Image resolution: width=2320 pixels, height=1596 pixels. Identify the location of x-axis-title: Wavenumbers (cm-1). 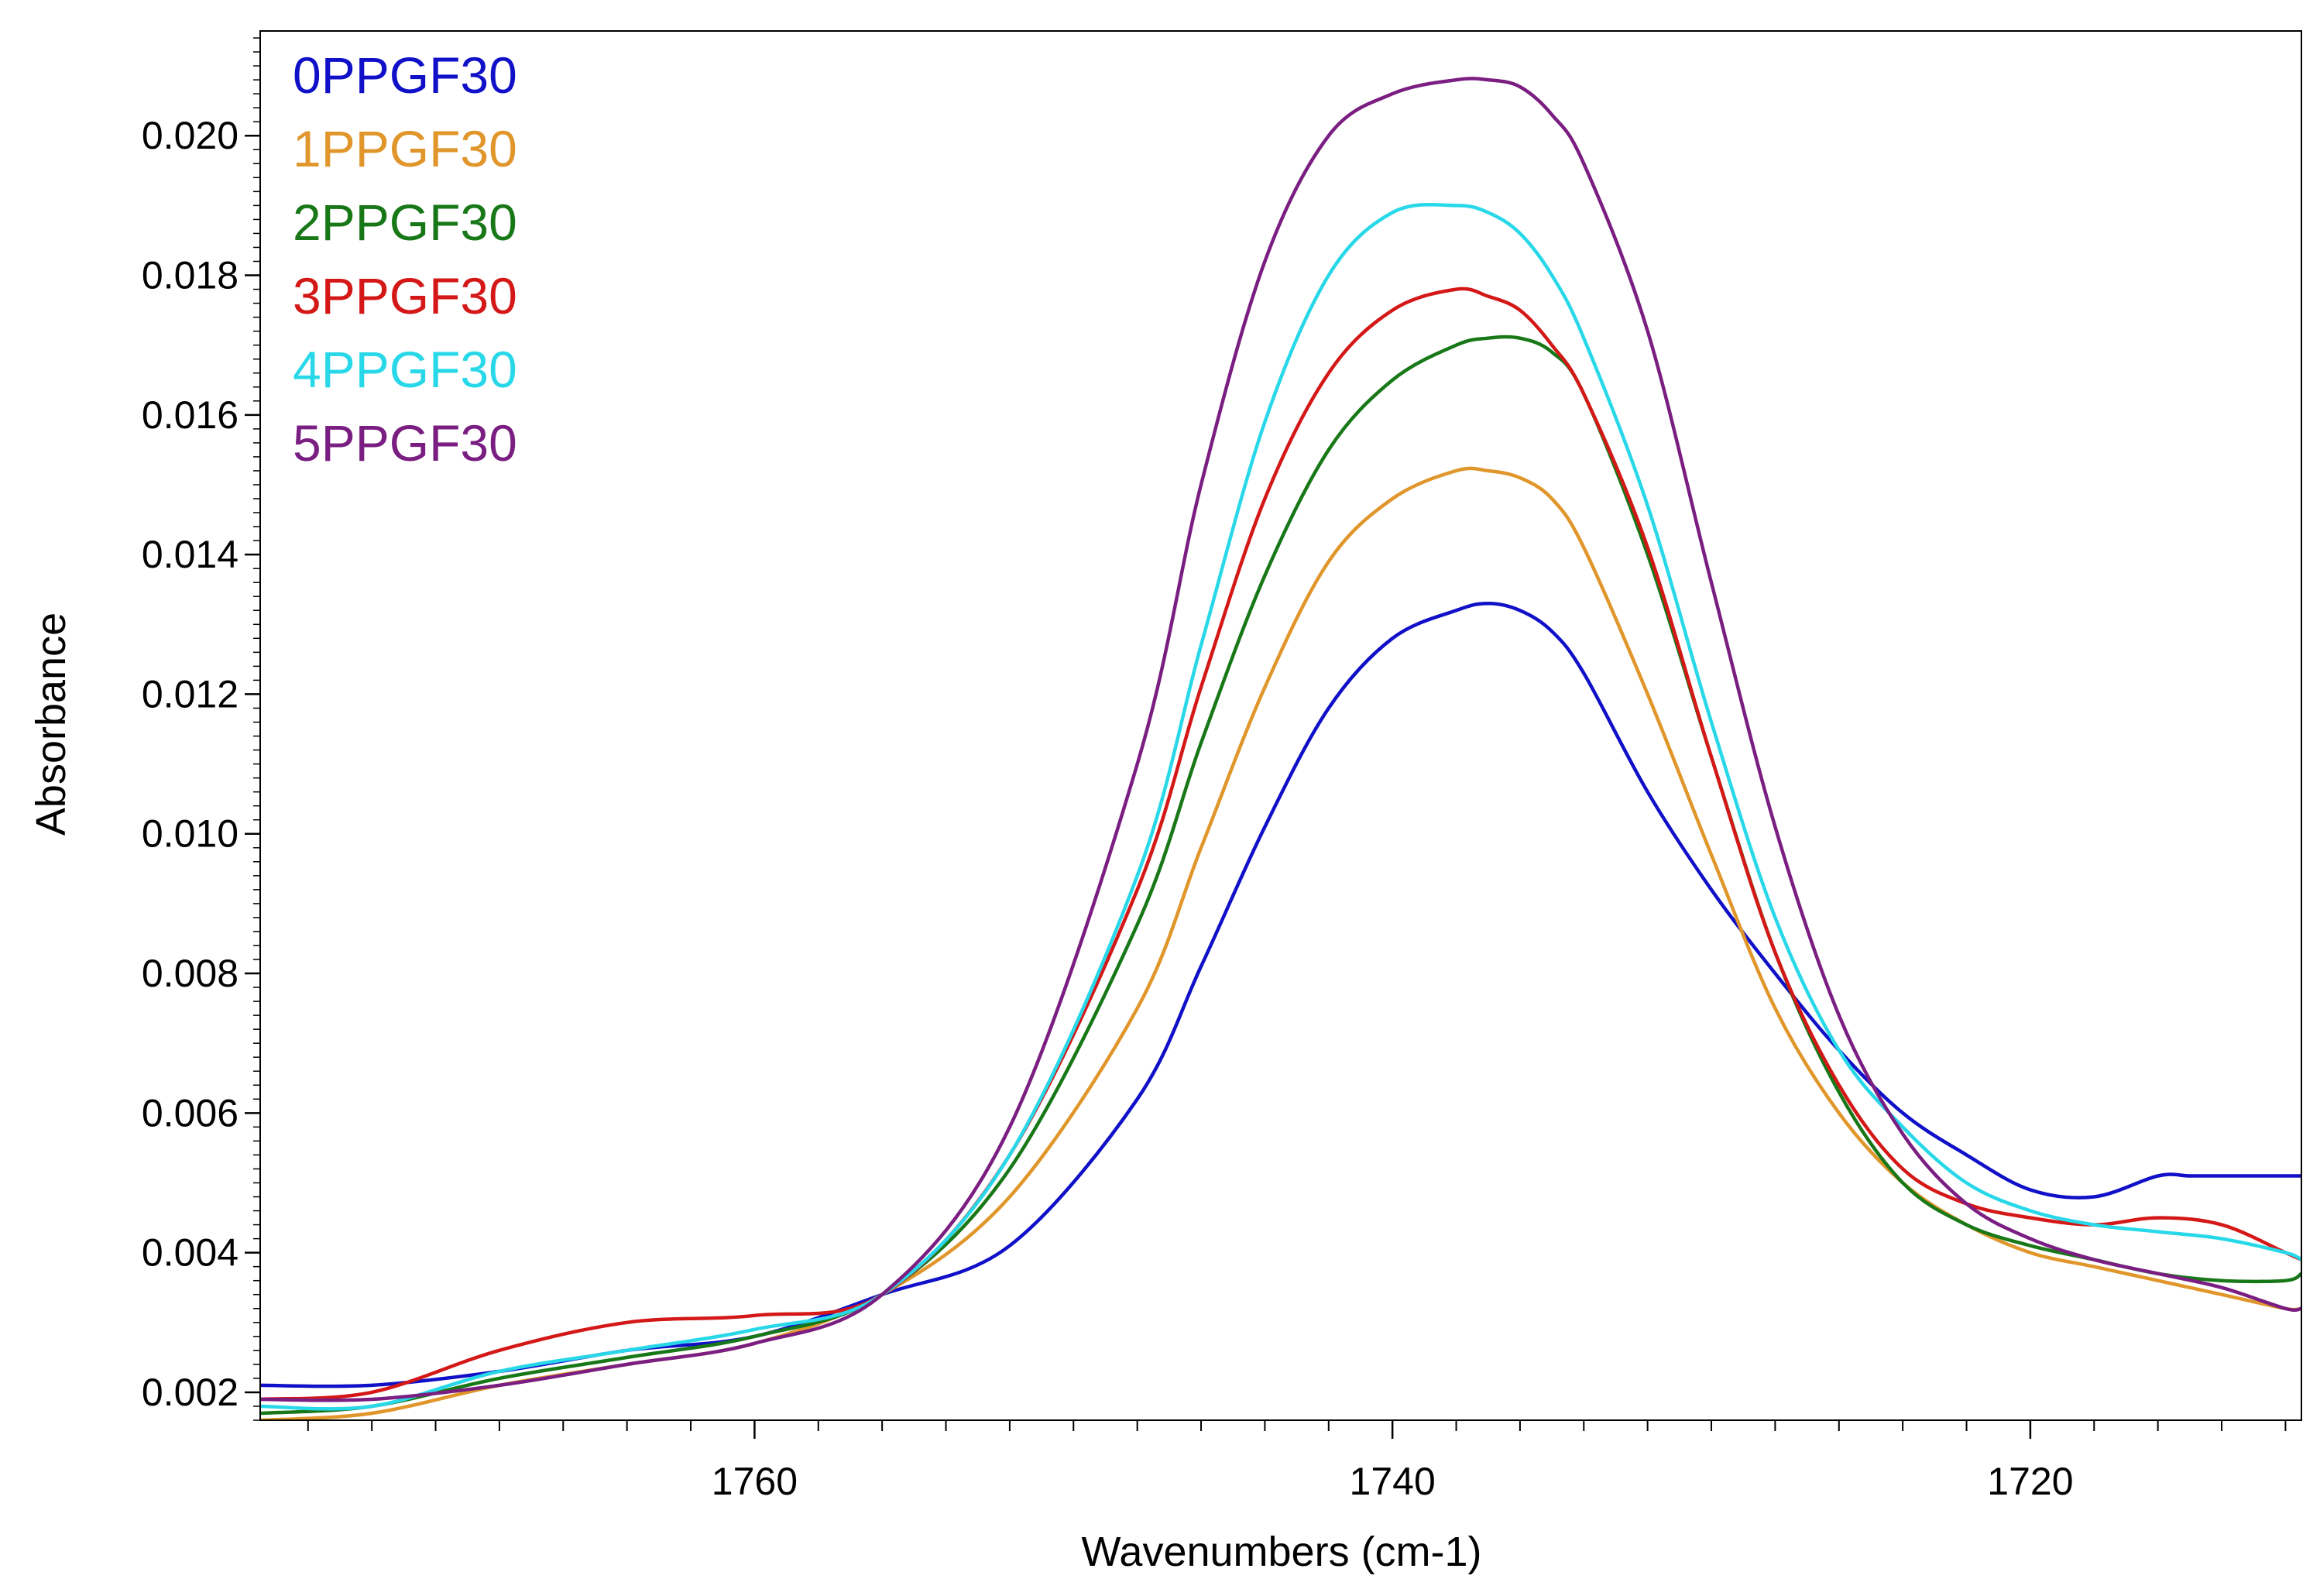
(1281, 1552).